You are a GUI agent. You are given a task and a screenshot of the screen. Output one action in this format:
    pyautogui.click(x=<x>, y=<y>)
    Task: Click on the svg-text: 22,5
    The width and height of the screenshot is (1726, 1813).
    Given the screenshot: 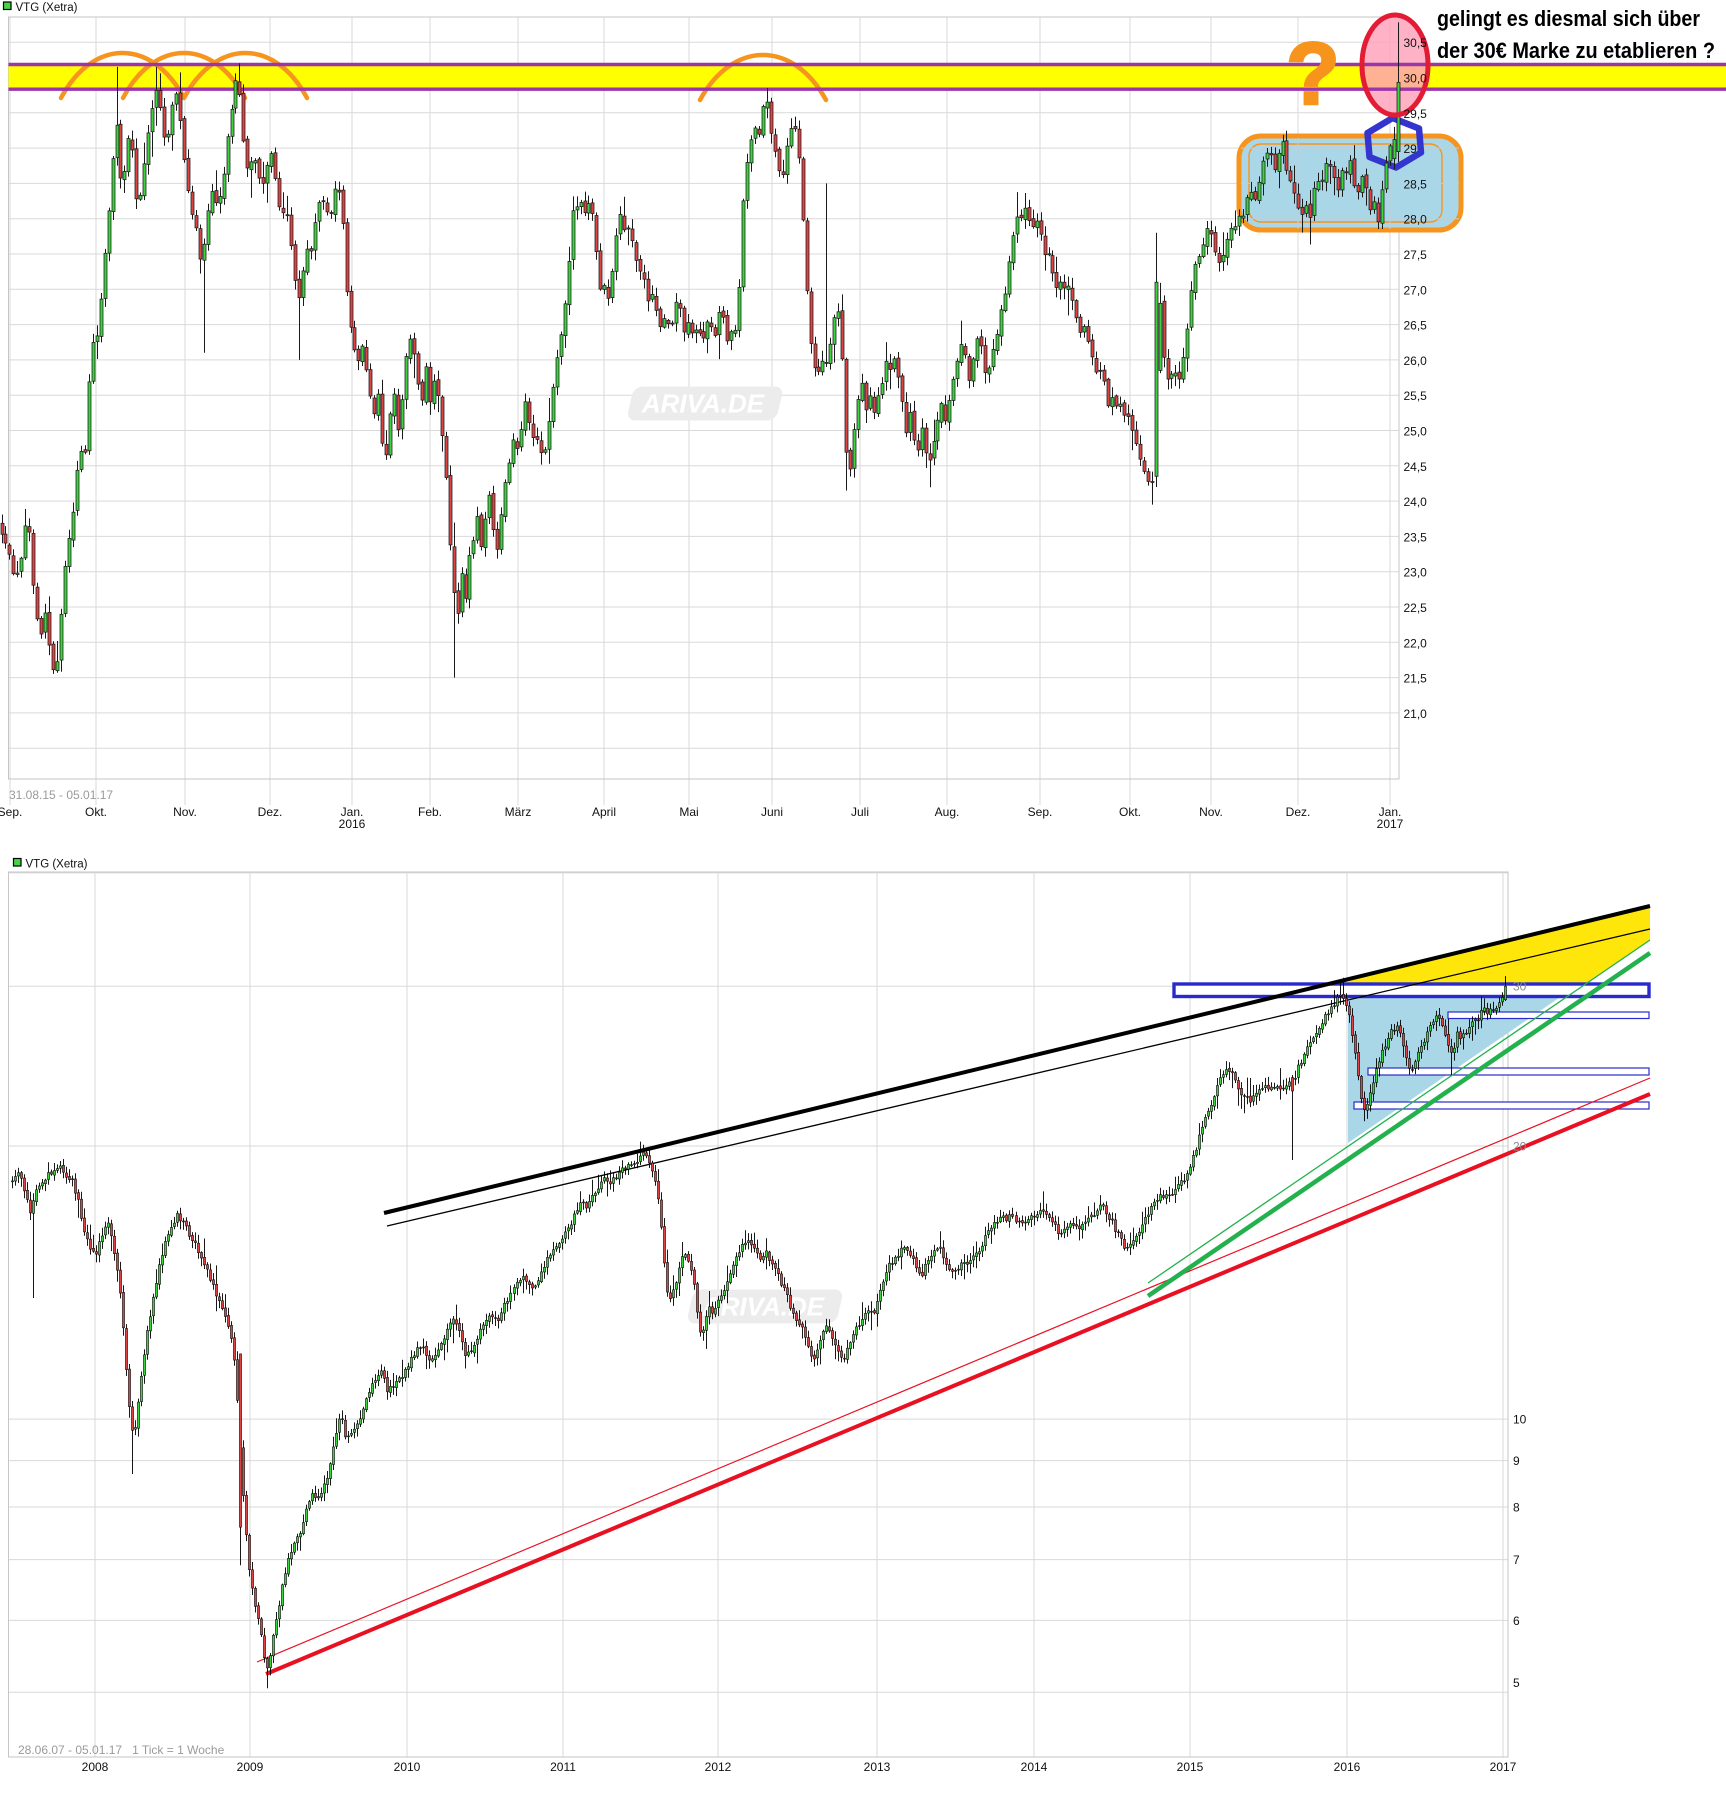 What is the action you would take?
    pyautogui.click(x=1416, y=608)
    